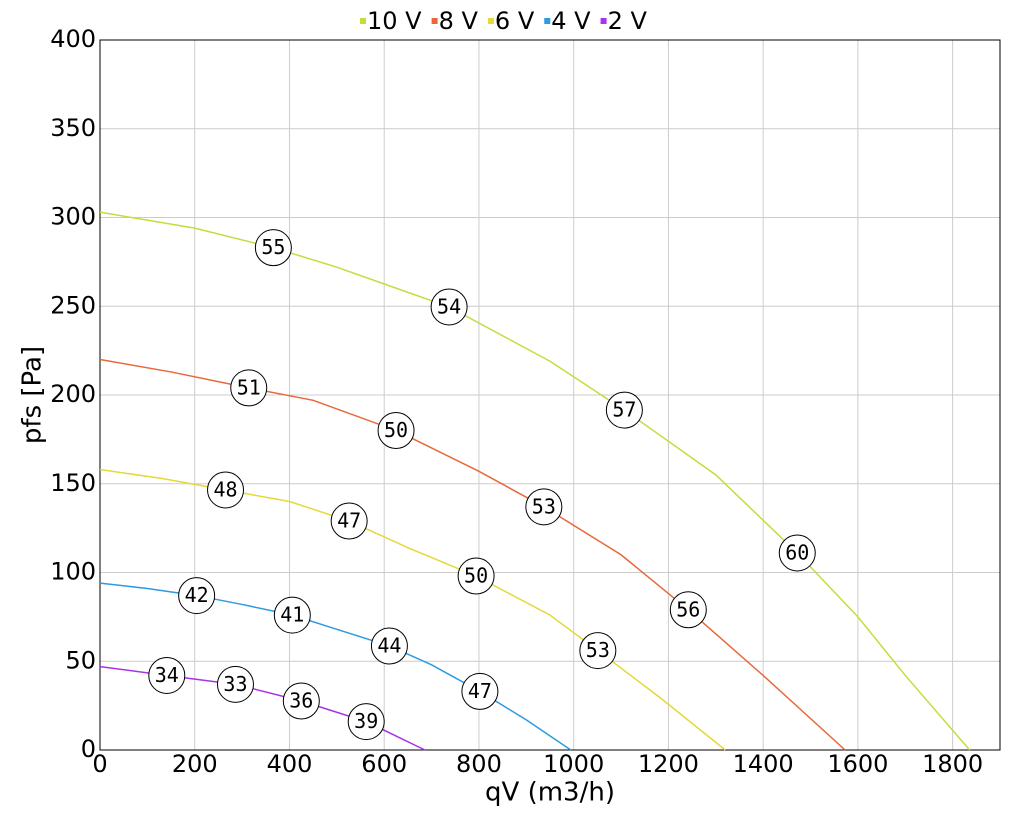 This screenshot has height=820, width=1020. Describe the element at coordinates (73, 128) in the screenshot. I see `y-tick-label: 350` at that location.